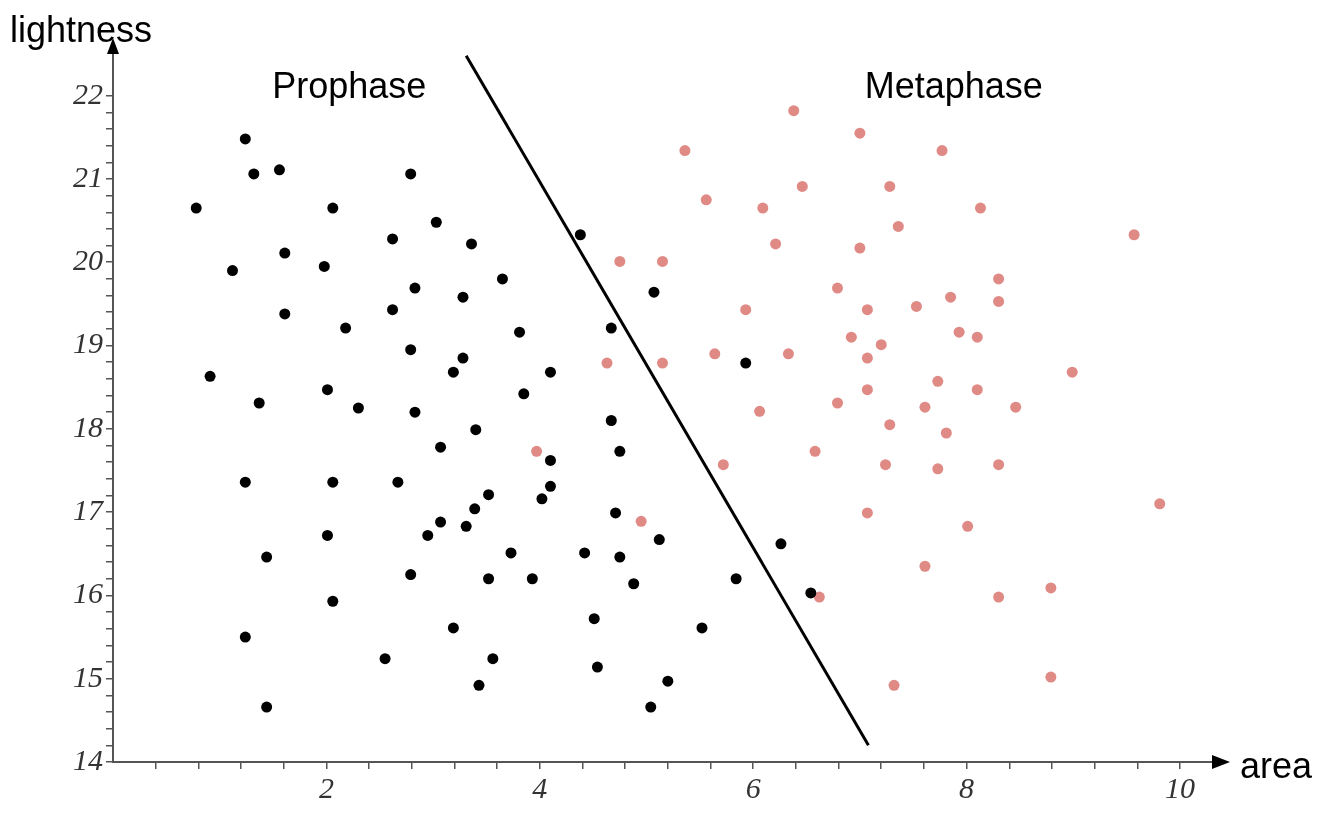  What do you see at coordinates (88, 343) in the screenshot?
I see `y-tick-label: 19` at bounding box center [88, 343].